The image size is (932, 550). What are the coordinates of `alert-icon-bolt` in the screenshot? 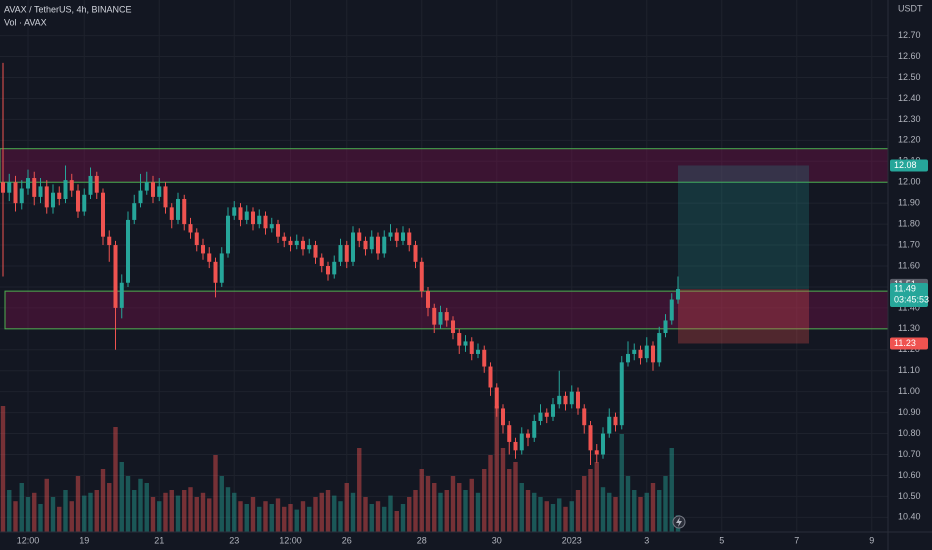 It's located at (679, 522).